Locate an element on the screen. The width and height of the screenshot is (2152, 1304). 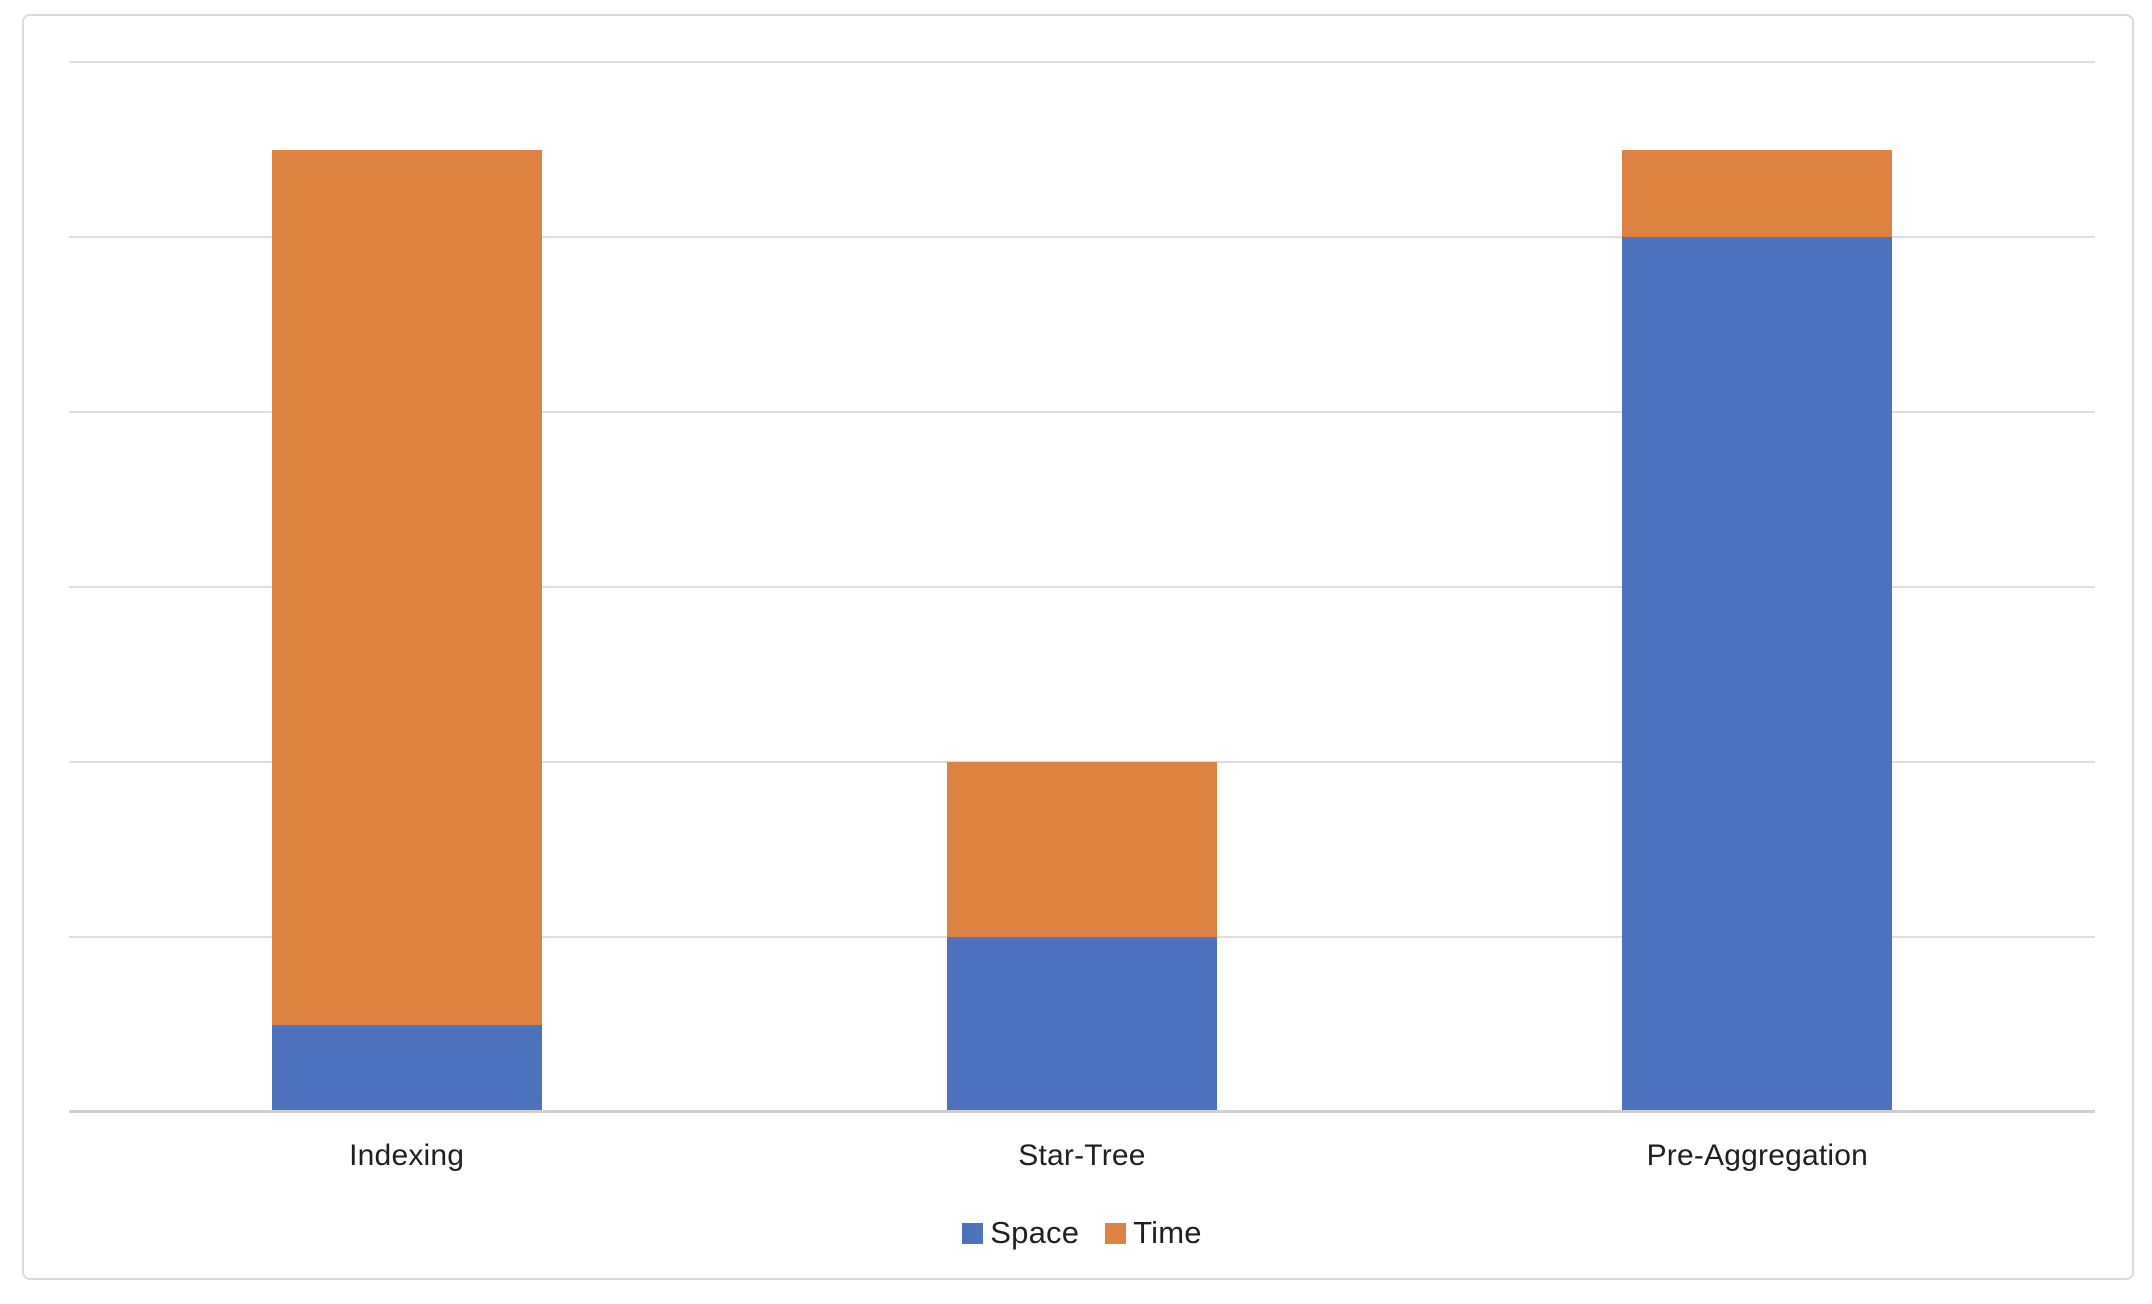
bar-pre-aggregation-space is located at coordinates (1757, 674).